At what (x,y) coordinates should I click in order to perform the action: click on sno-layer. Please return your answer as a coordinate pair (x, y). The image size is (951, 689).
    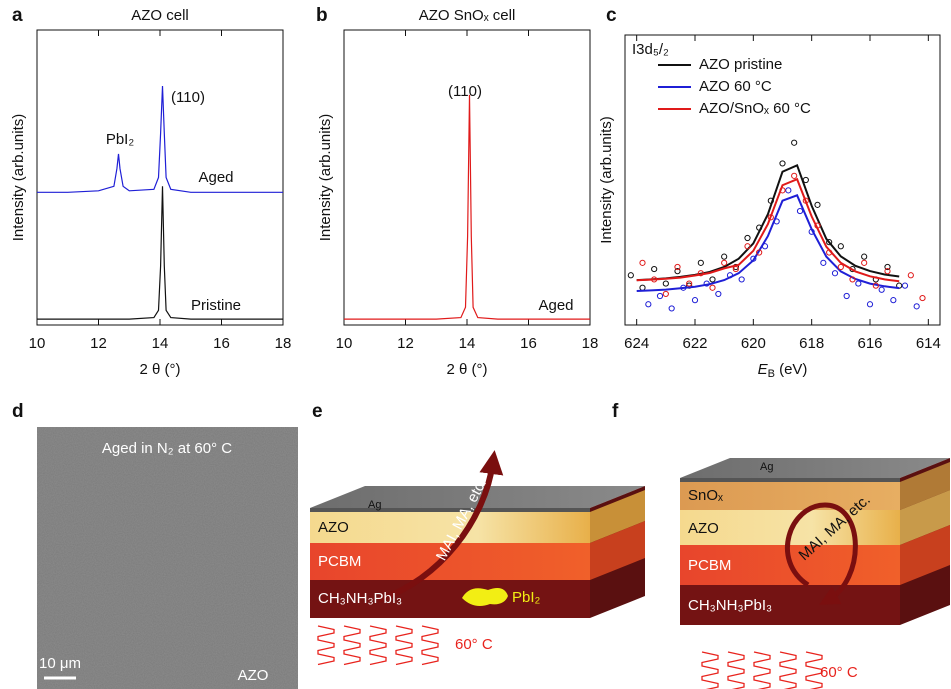
    Looking at the image, I should click on (790, 496).